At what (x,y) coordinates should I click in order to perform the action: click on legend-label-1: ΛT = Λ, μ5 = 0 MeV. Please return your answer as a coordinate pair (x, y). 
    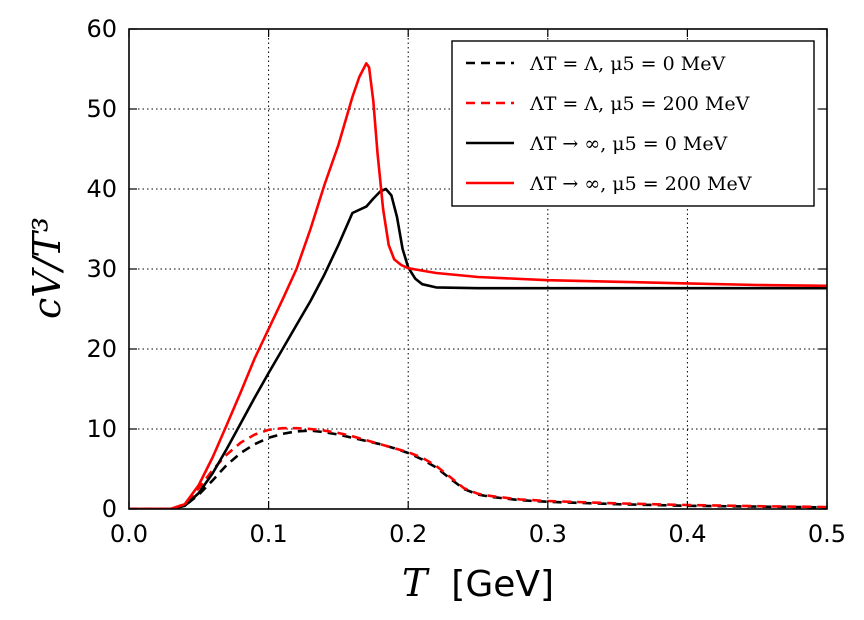
    Looking at the image, I should click on (627, 64).